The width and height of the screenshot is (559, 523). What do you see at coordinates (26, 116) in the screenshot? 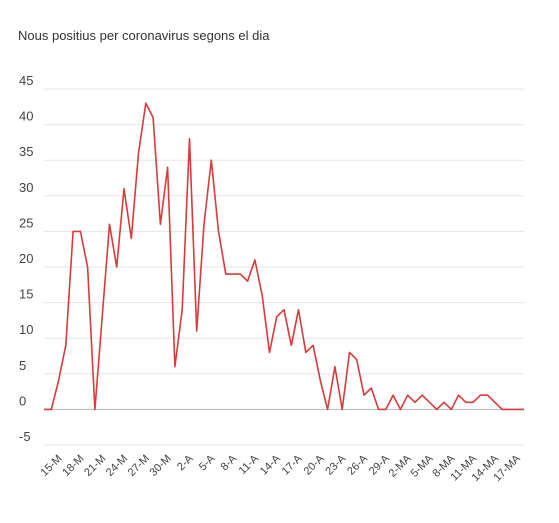
I see `y-tick-label: 40` at bounding box center [26, 116].